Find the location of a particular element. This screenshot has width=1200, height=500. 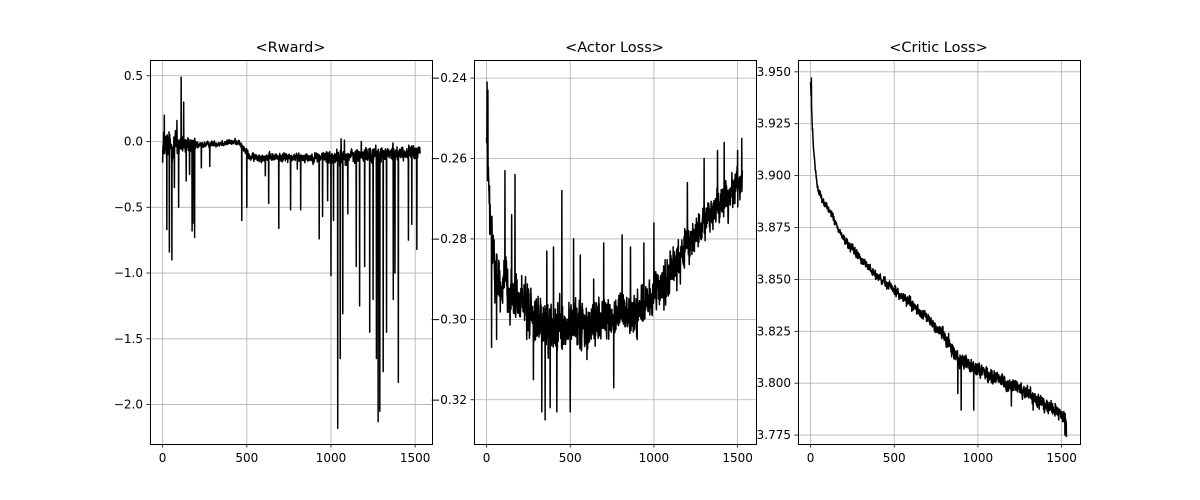

y-tick-label: 3.825 is located at coordinates (774, 331).